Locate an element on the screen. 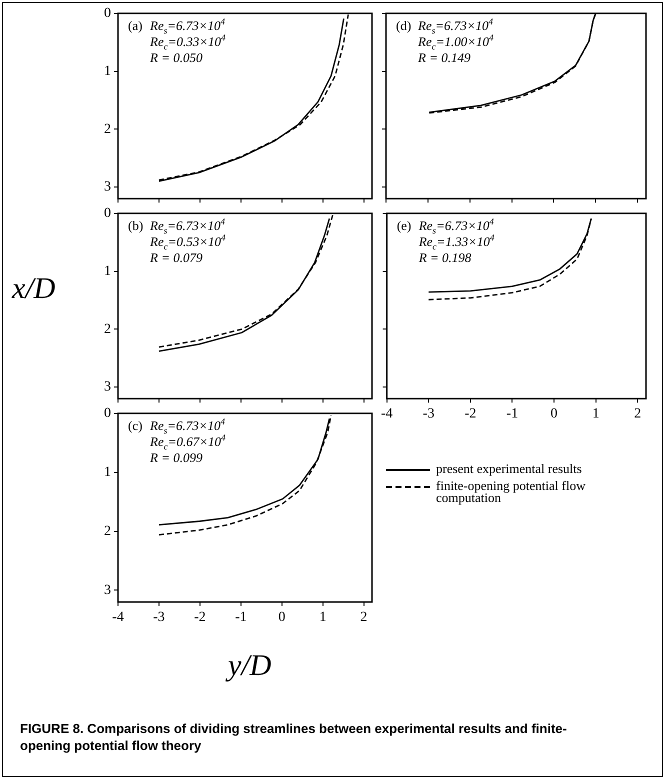  annotation: (b) is located at coordinates (136, 226).